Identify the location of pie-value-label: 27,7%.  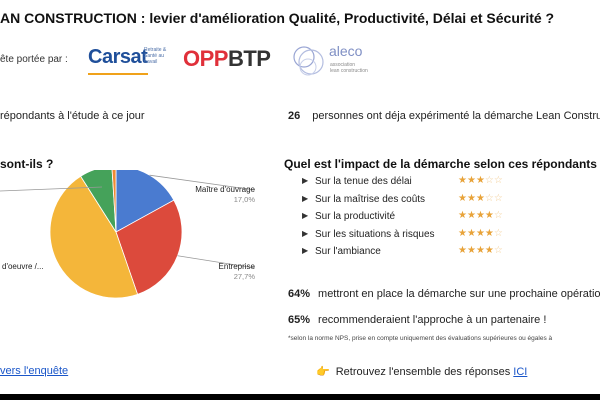
(245, 276).